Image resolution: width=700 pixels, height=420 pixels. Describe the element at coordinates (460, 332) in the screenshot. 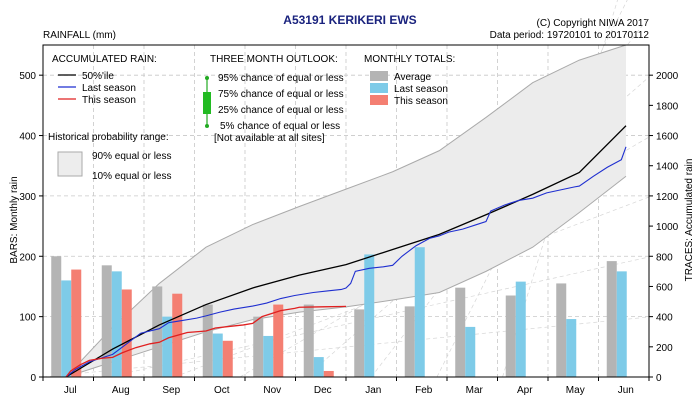

I see `bar-average-mar` at that location.